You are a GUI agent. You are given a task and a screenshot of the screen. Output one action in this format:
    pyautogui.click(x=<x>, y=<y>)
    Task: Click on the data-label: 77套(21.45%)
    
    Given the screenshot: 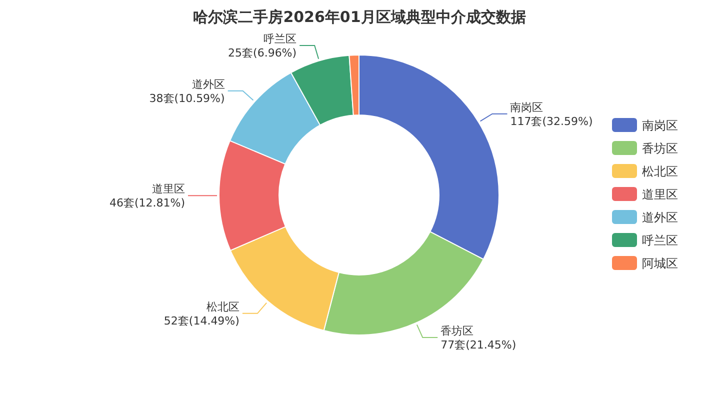 What is the action you would take?
    pyautogui.click(x=478, y=345)
    